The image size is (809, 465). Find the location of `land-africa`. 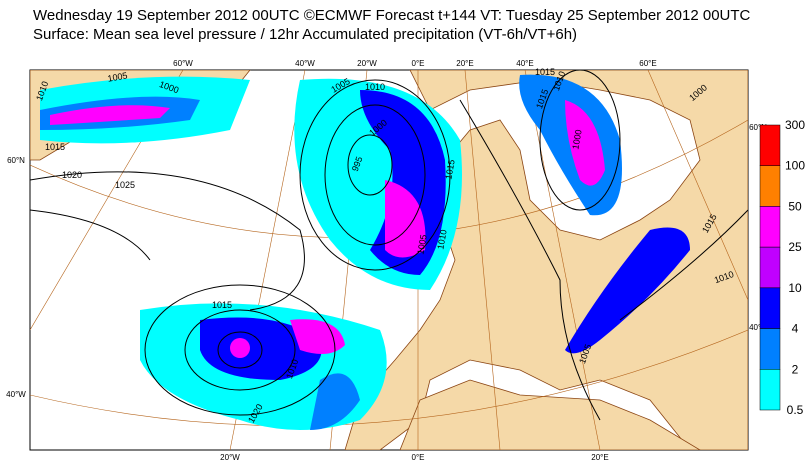

land-africa is located at coordinates (550, 414).